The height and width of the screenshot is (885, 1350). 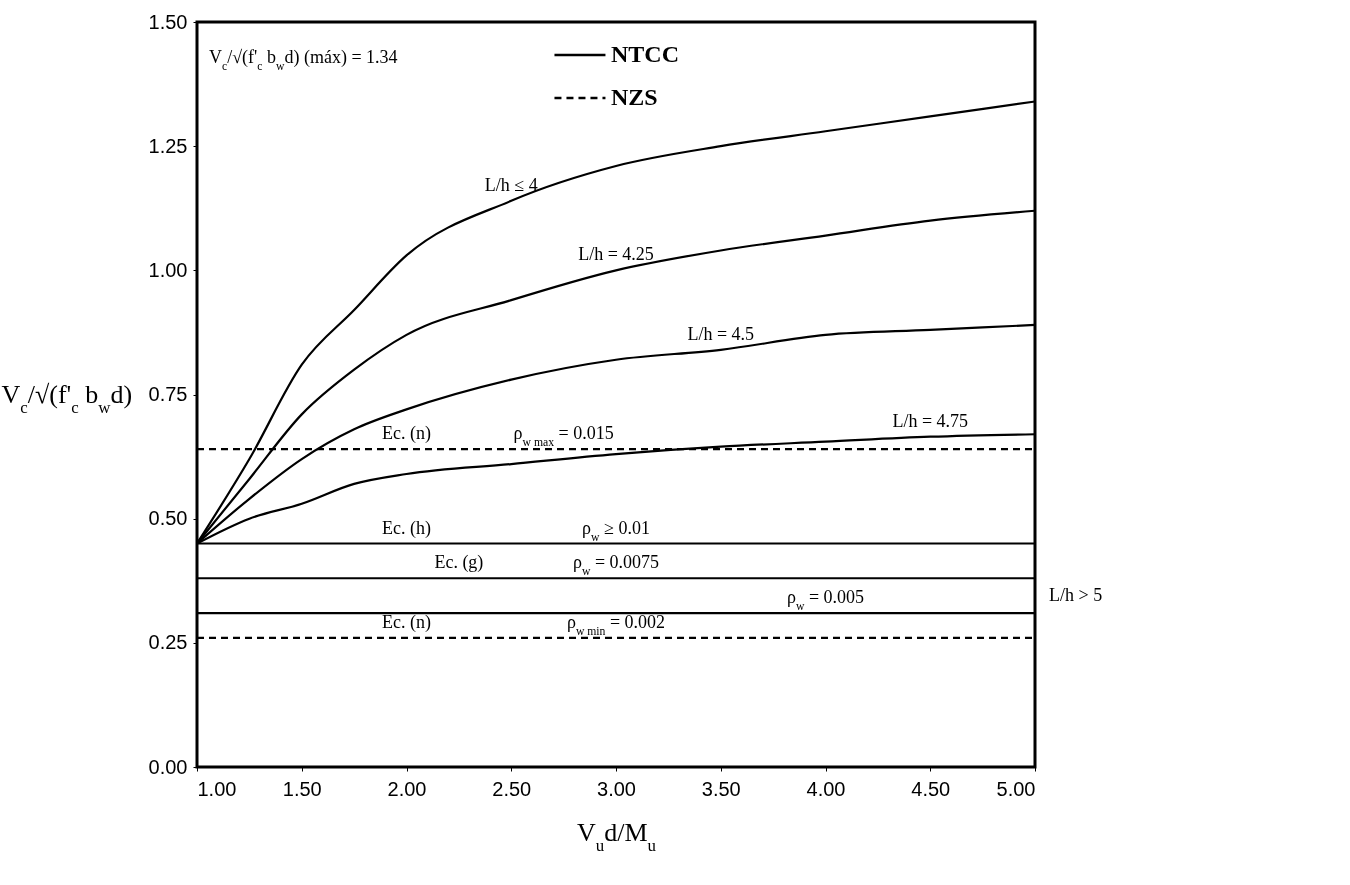 What do you see at coordinates (616, 565) in the screenshot?
I see `annotation: ρ$_{w}$ = 0.0075` at bounding box center [616, 565].